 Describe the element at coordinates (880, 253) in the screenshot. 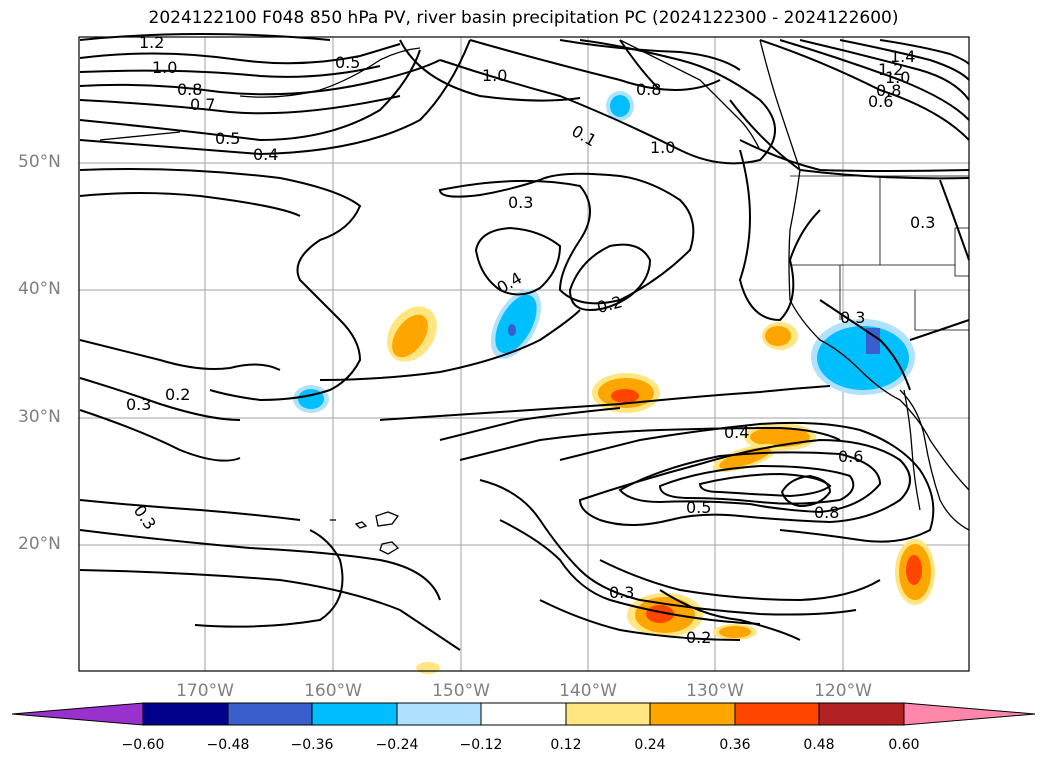

I see `political-borders` at that location.